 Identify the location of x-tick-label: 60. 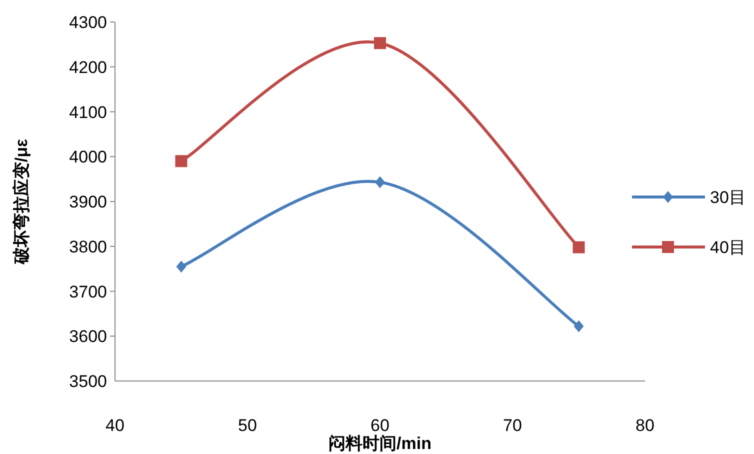
(380, 425).